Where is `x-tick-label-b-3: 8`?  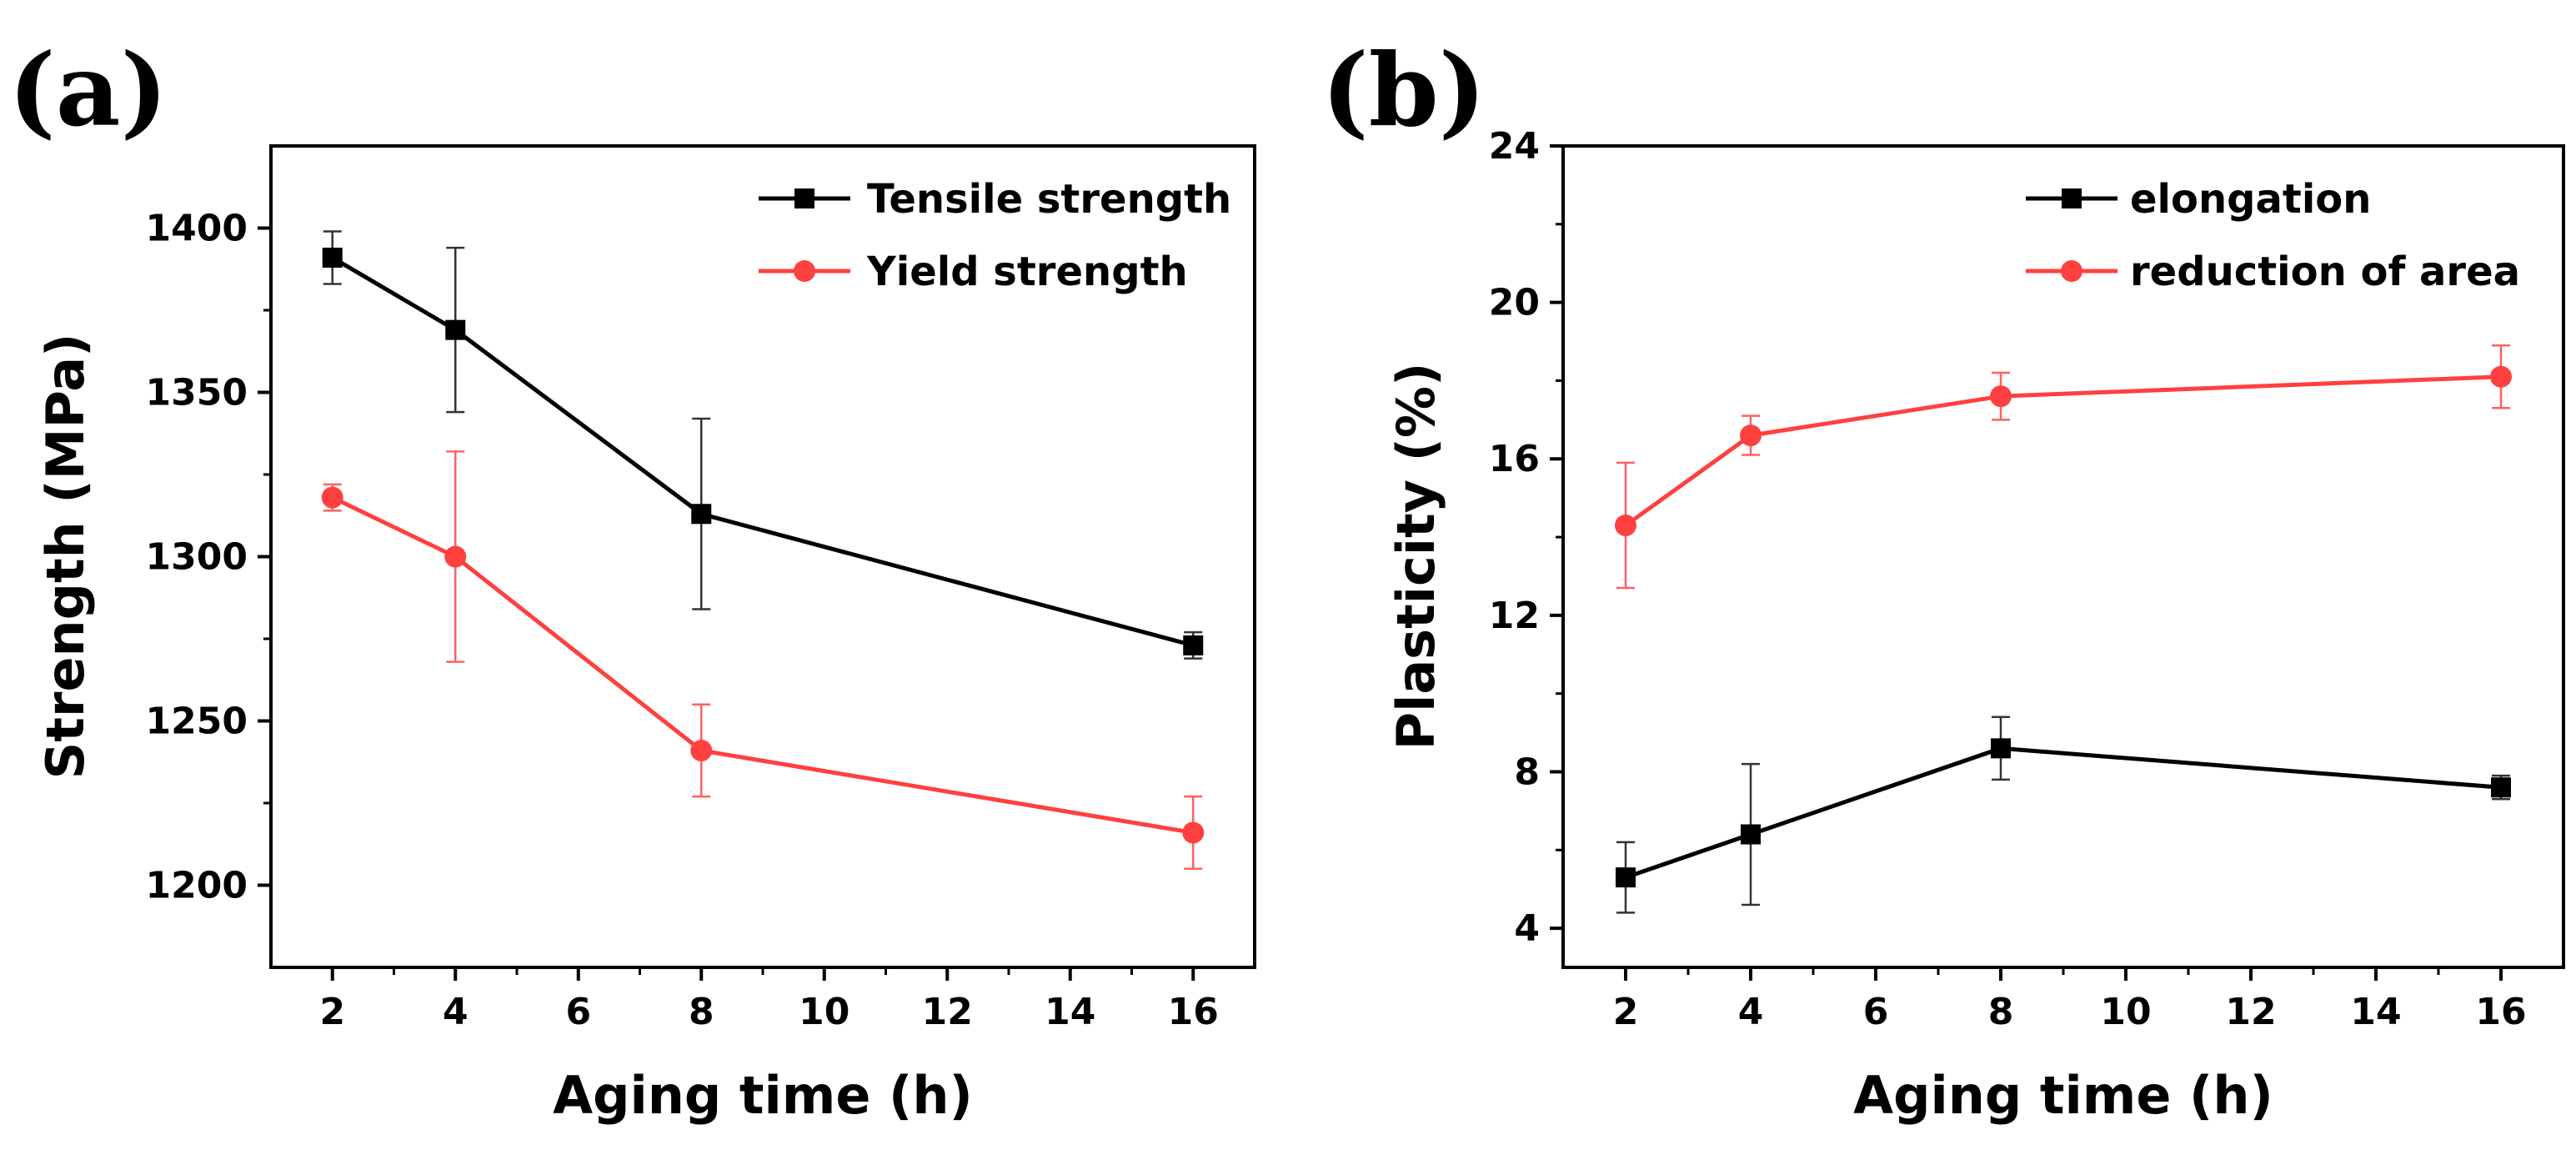
x-tick-label-b-3: 8 is located at coordinates (2001, 1012).